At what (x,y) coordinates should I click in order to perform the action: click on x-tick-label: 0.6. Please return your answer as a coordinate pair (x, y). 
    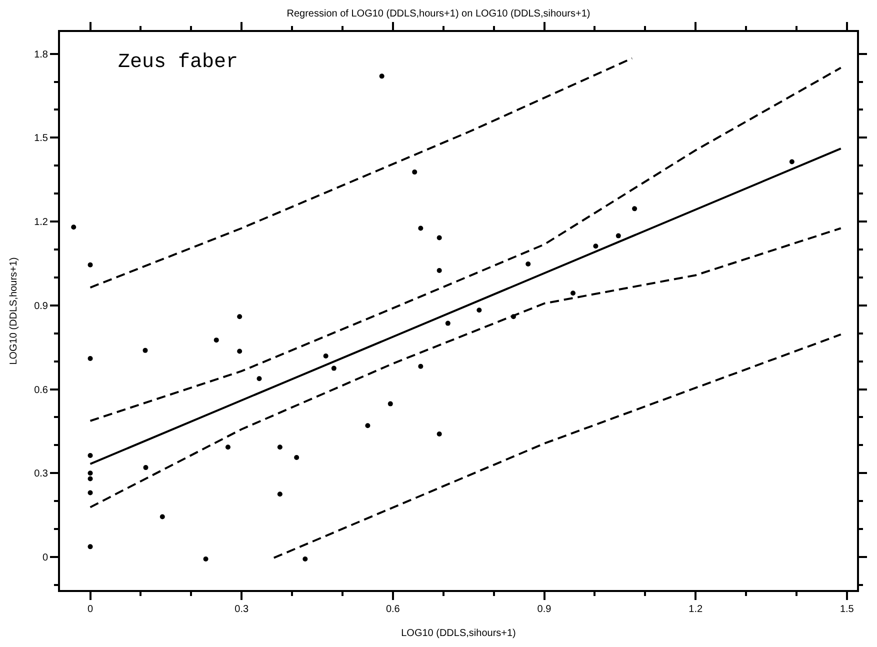
    Looking at the image, I should click on (393, 609).